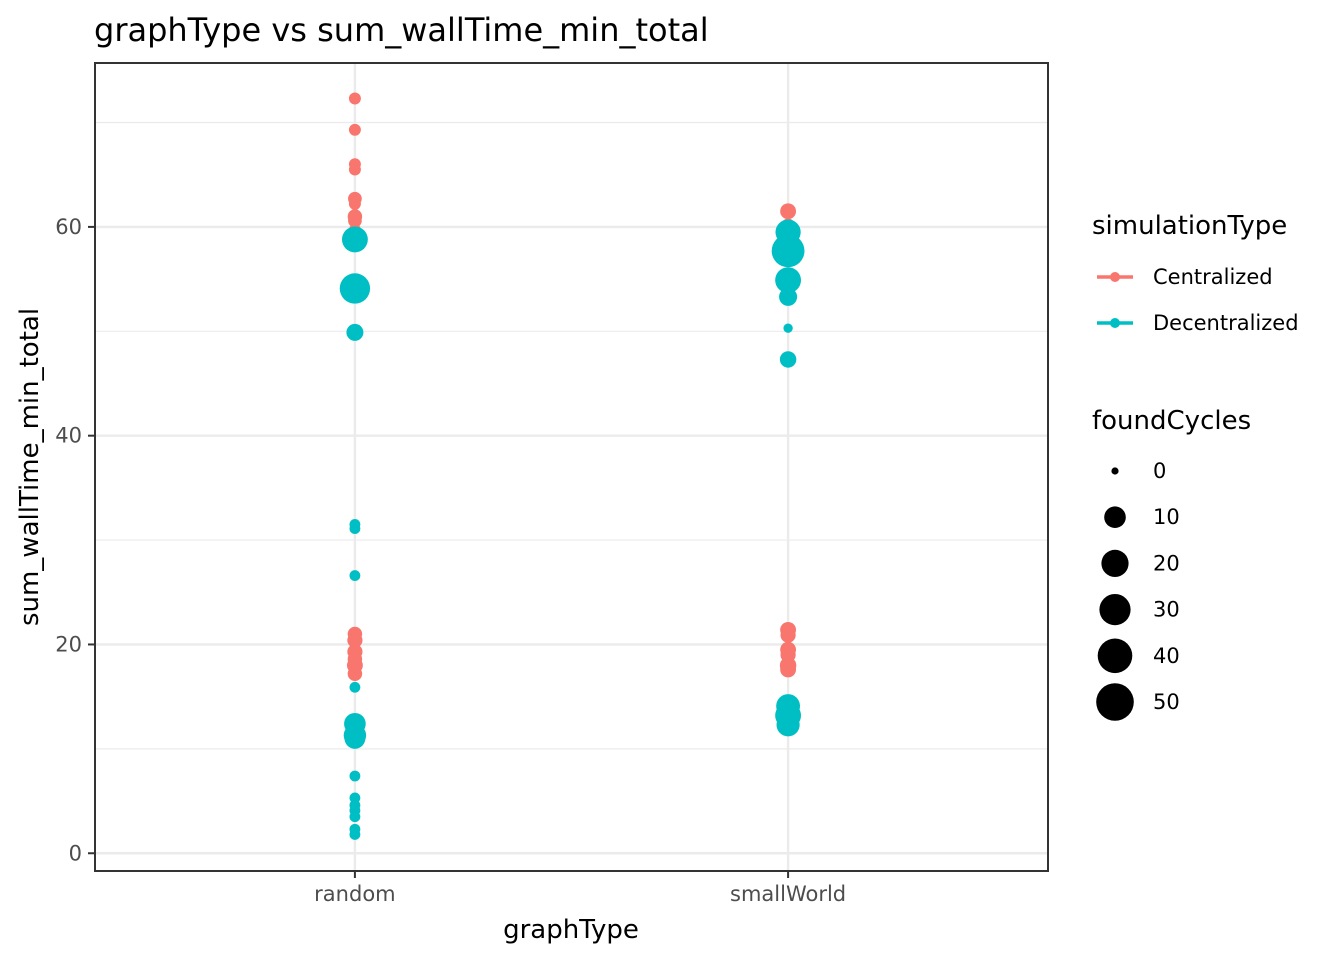 This screenshot has width=1344, height=960. Describe the element at coordinates (30, 467) in the screenshot. I see `y-axis-title: sum_wallTime_min_total` at that location.